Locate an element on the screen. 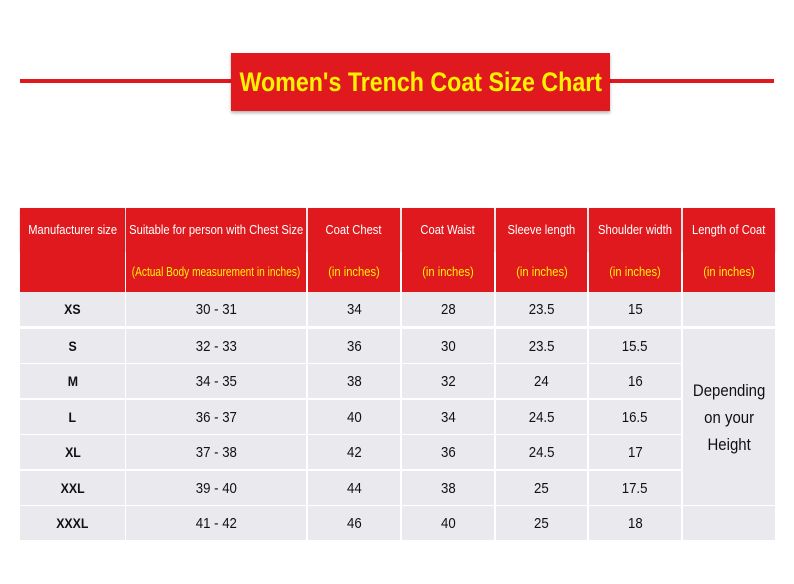  table-cell: 32 is located at coordinates (448, 381).